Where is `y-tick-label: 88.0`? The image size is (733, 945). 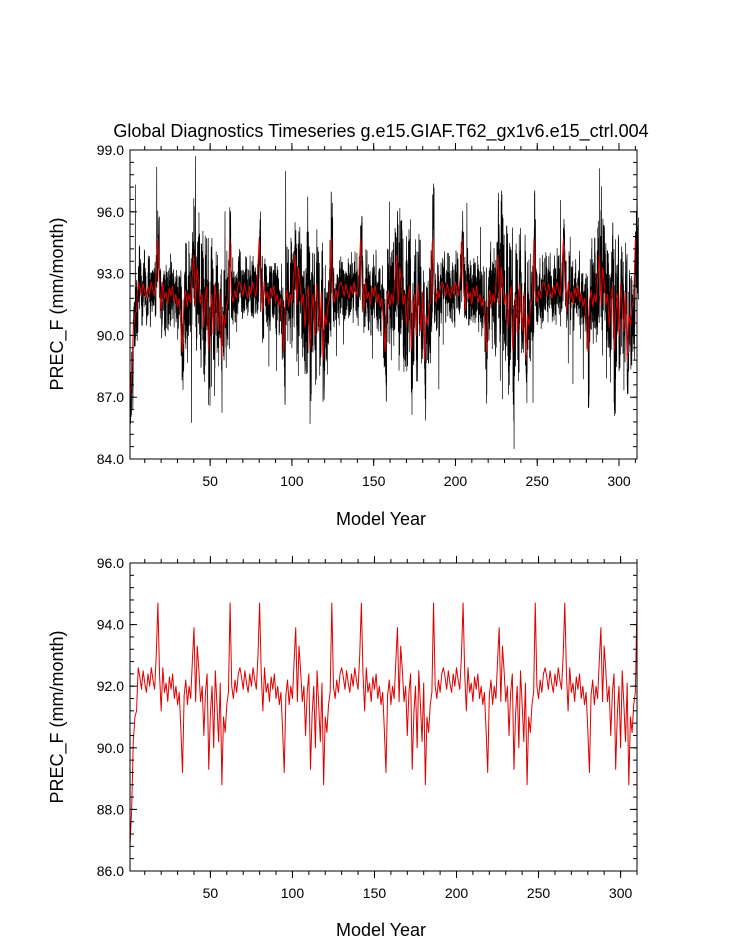 y-tick-label: 88.0 is located at coordinates (110, 809).